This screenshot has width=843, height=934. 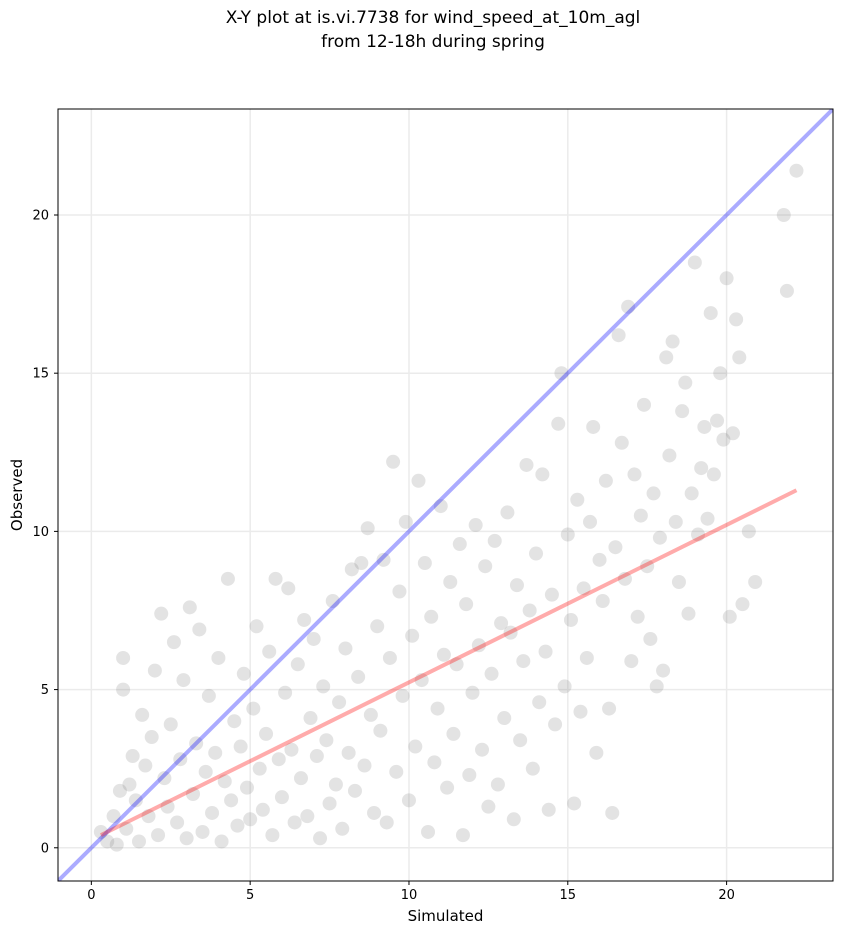 I want to click on x-tick-label: 20, so click(x=726, y=895).